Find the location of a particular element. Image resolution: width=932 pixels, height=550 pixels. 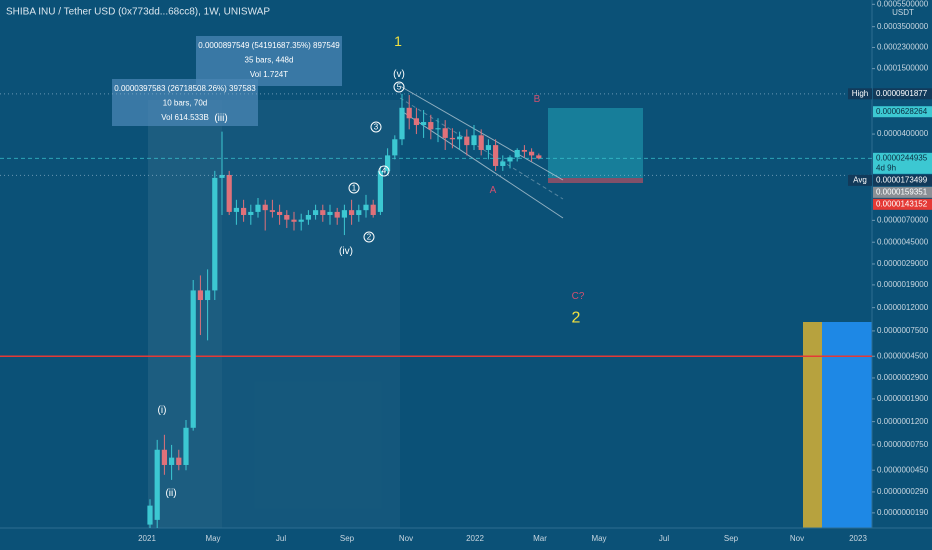

y-tick-label: 0.0000400000 is located at coordinates (903, 133).